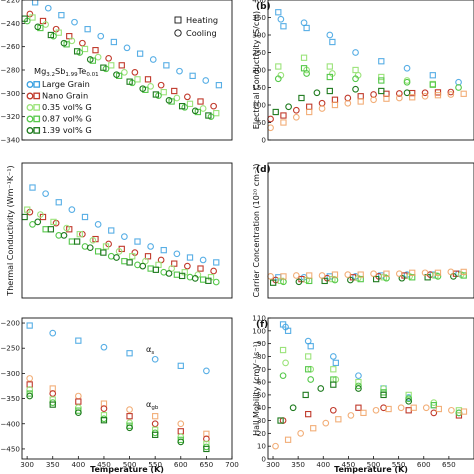 The width and height of the screenshot is (474, 474). I want to click on points-conductivity, so click(367, 70).